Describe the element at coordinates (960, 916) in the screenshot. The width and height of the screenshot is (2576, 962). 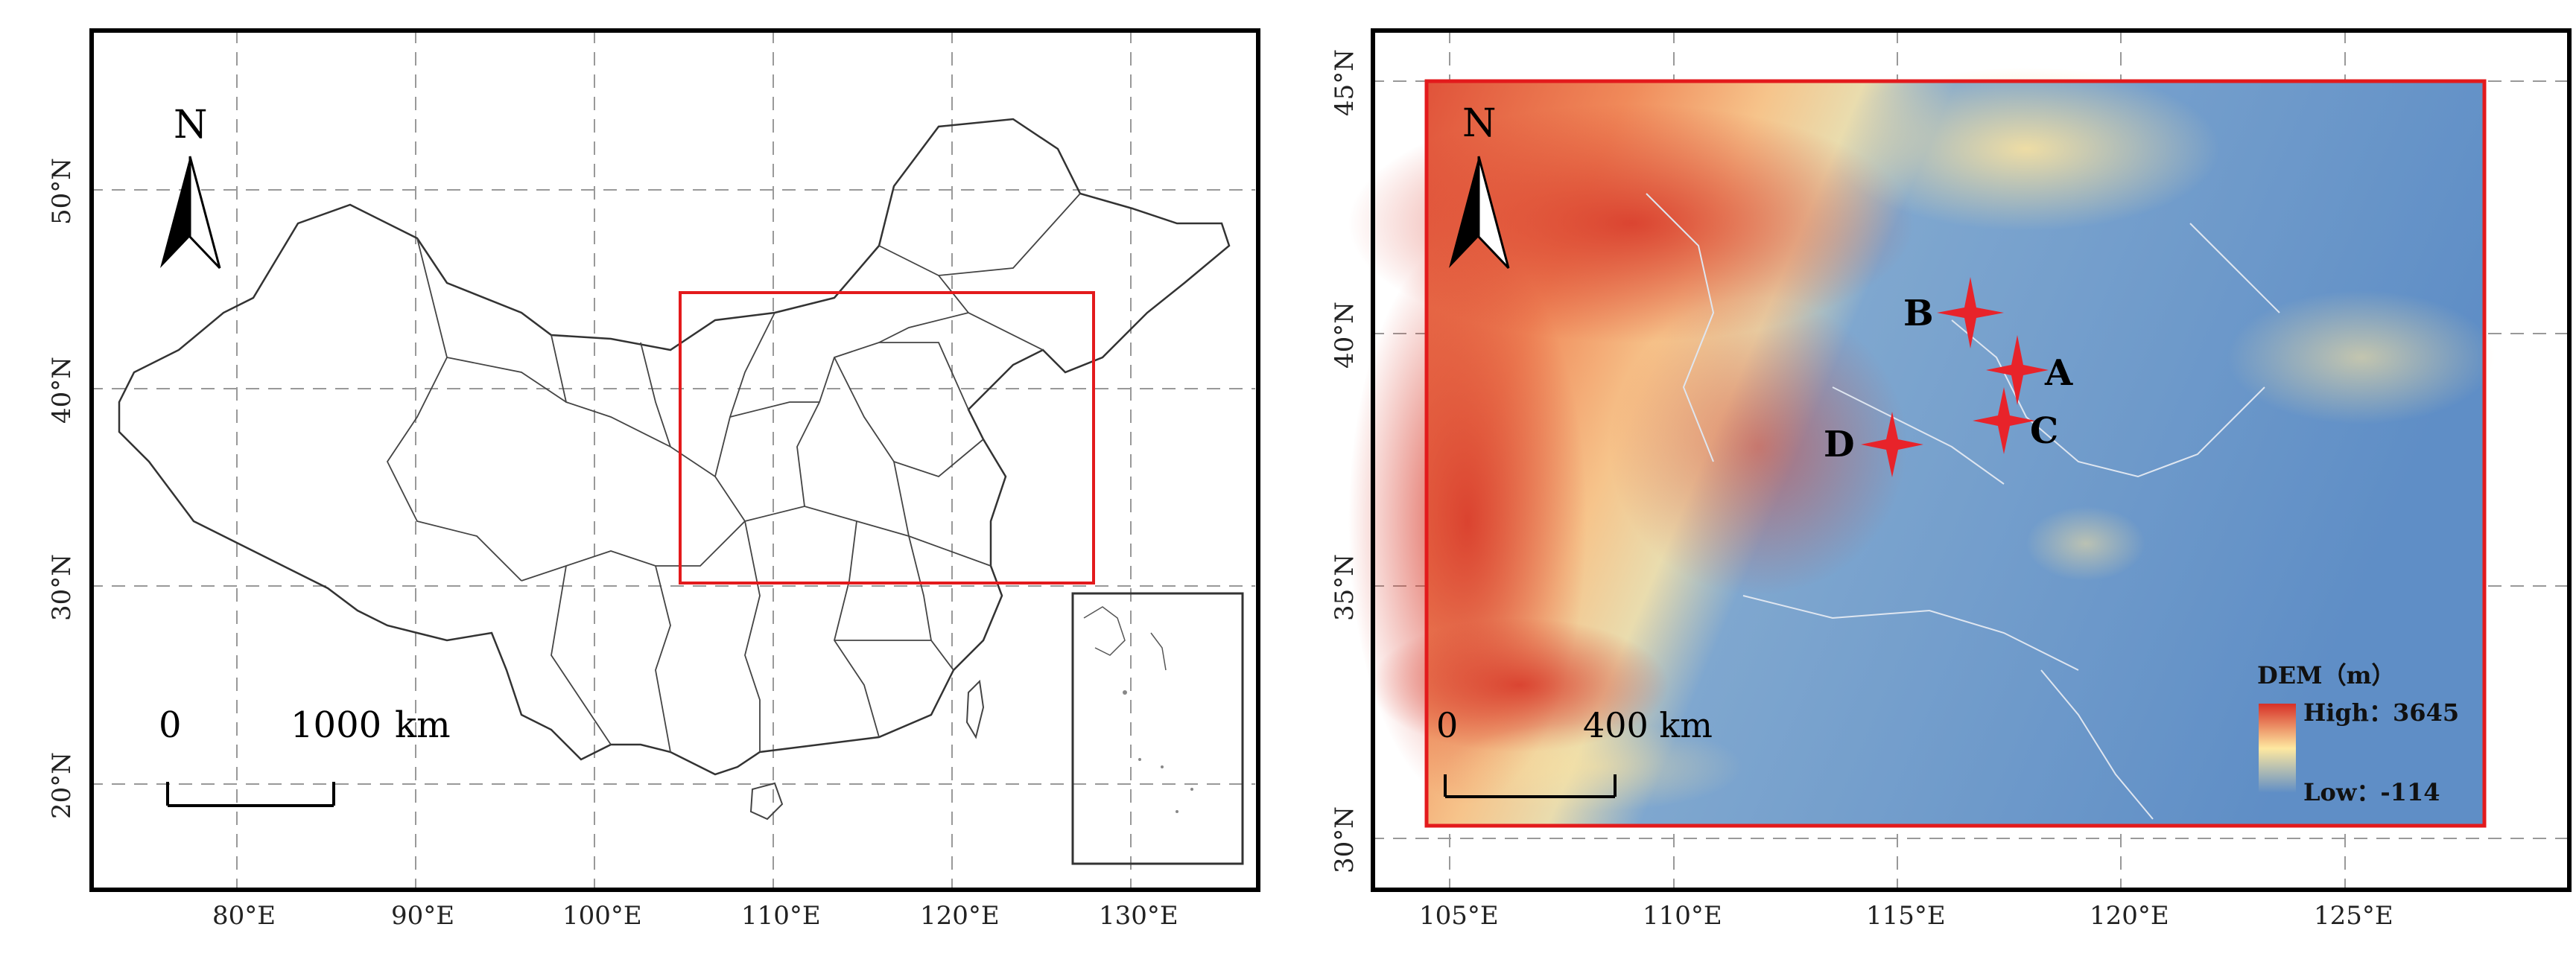
I see `left-x-tick: 120°E` at that location.